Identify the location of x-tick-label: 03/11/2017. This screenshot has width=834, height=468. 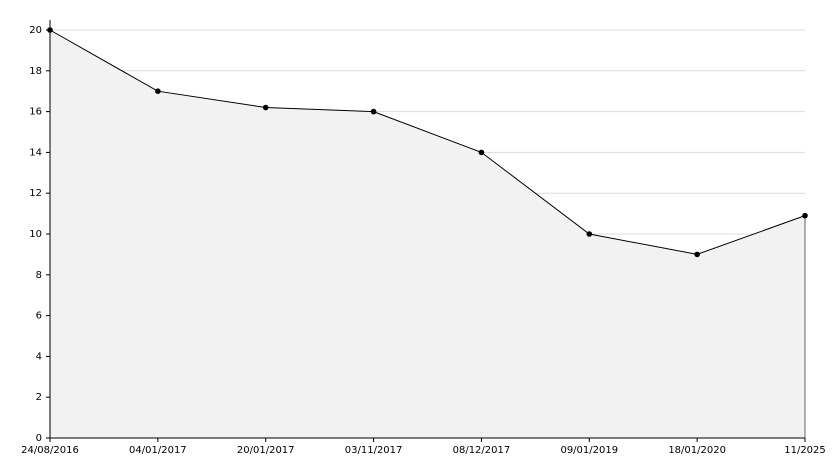
(374, 450).